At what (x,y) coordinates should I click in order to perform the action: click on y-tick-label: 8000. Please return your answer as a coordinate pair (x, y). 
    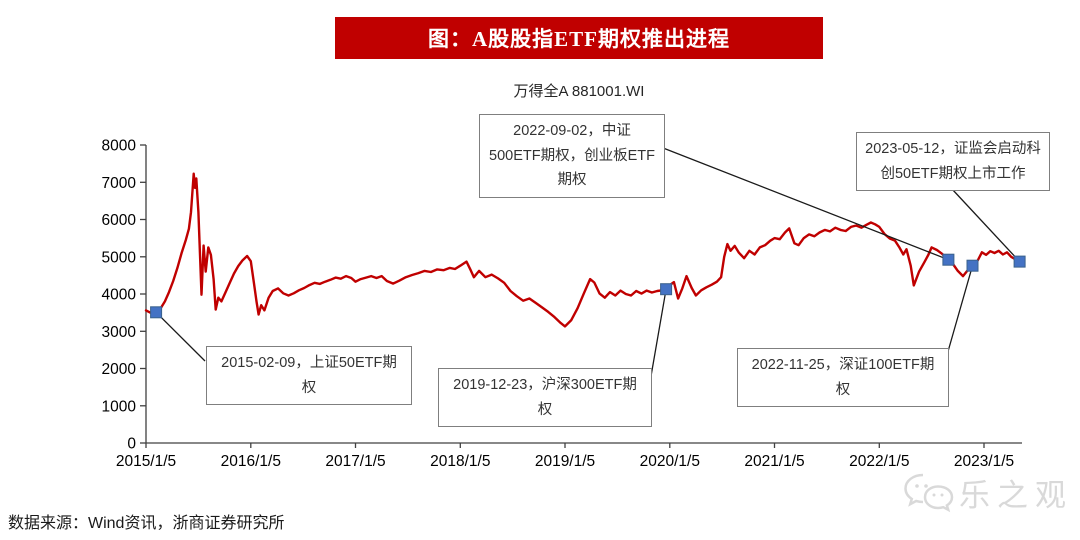
    Looking at the image, I should click on (119, 146).